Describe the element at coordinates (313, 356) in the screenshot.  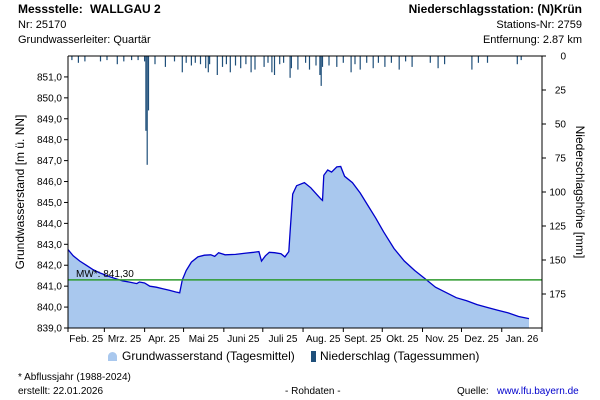
I see `legend-bar-swatch` at that location.